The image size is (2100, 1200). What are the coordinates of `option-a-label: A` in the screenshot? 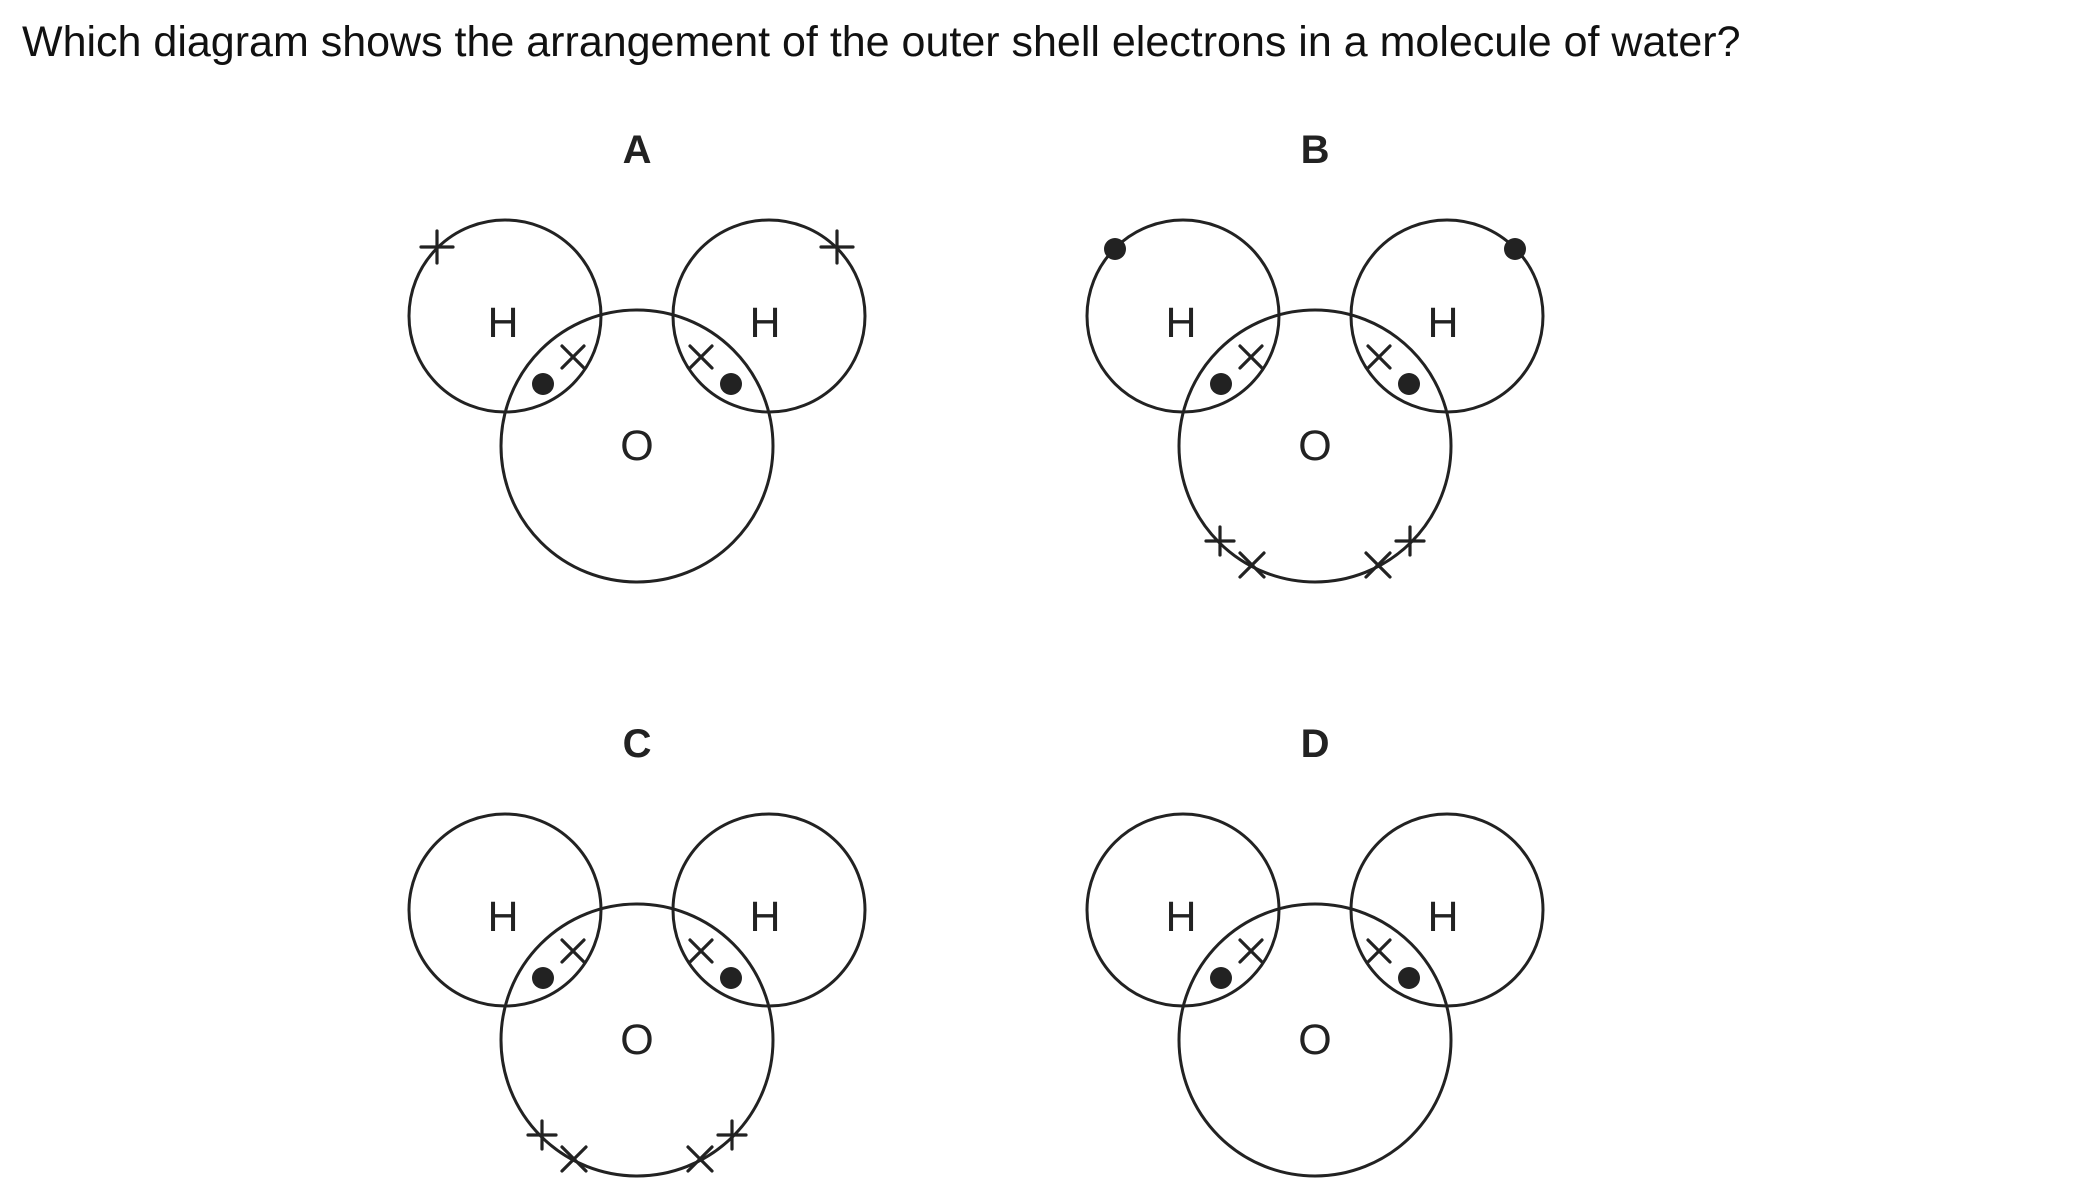 It's located at (637, 150).